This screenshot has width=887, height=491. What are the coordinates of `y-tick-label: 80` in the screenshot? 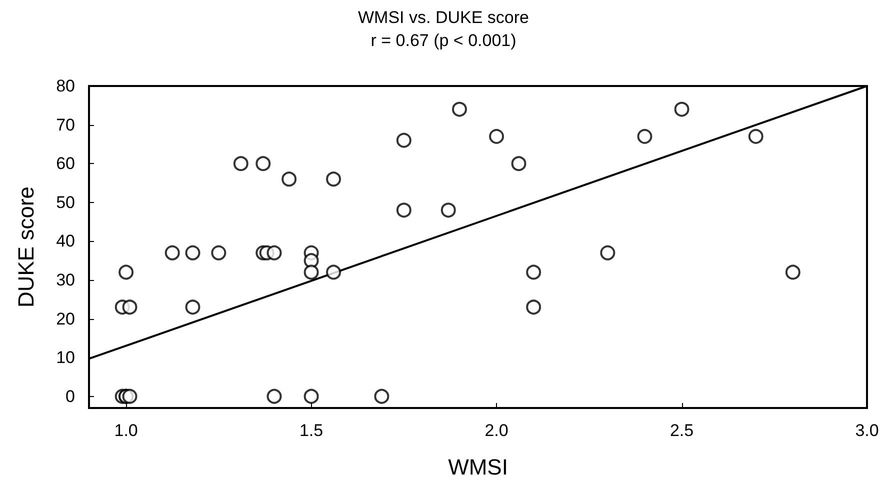 It's located at (65, 86).